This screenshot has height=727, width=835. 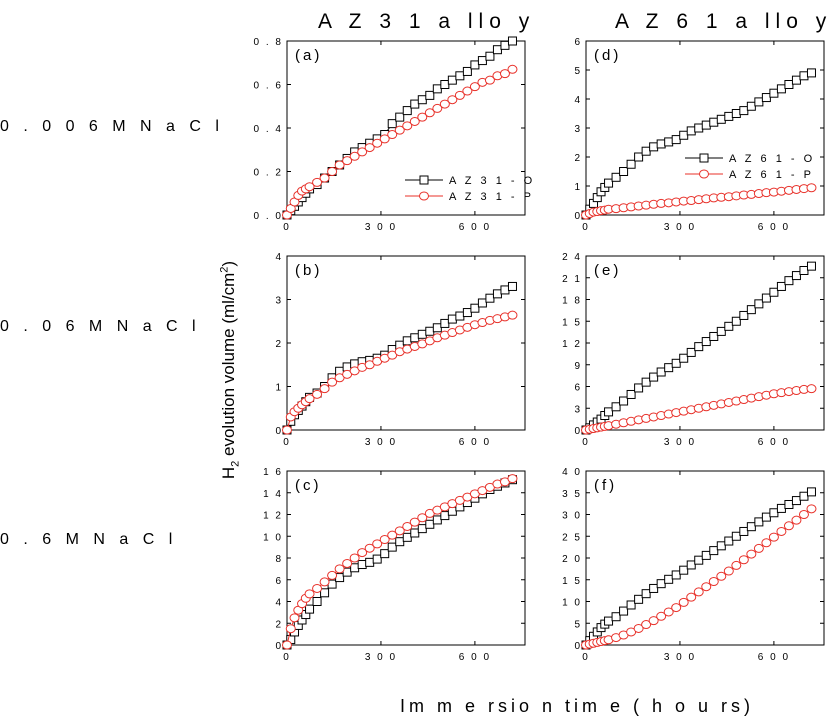 I want to click on panel-5-y-tick-label: 2 1, so click(x=572, y=279).